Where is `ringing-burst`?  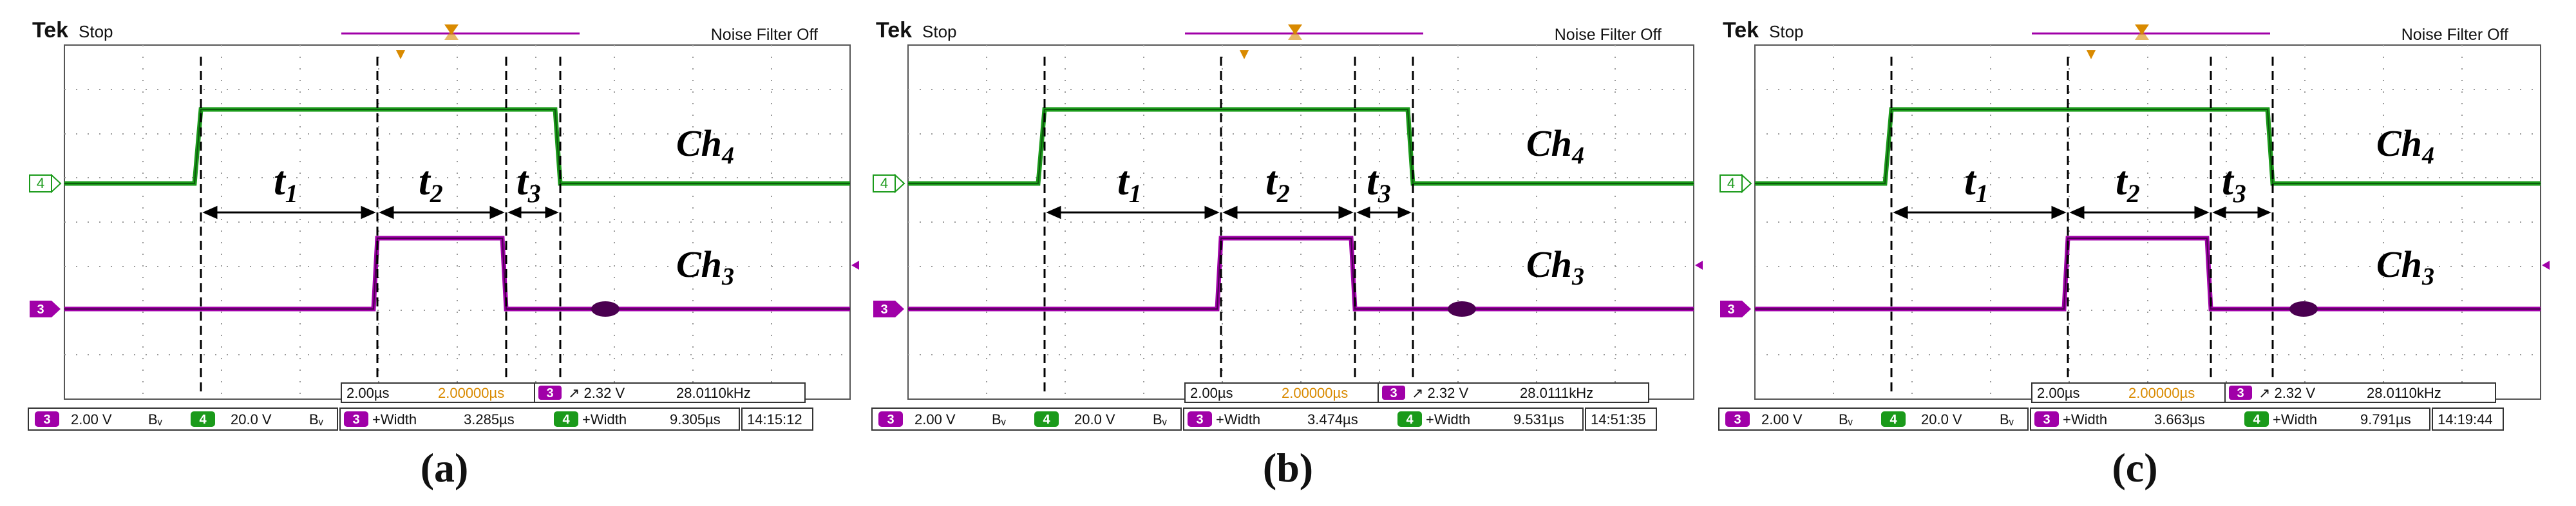 ringing-burst is located at coordinates (2303, 309).